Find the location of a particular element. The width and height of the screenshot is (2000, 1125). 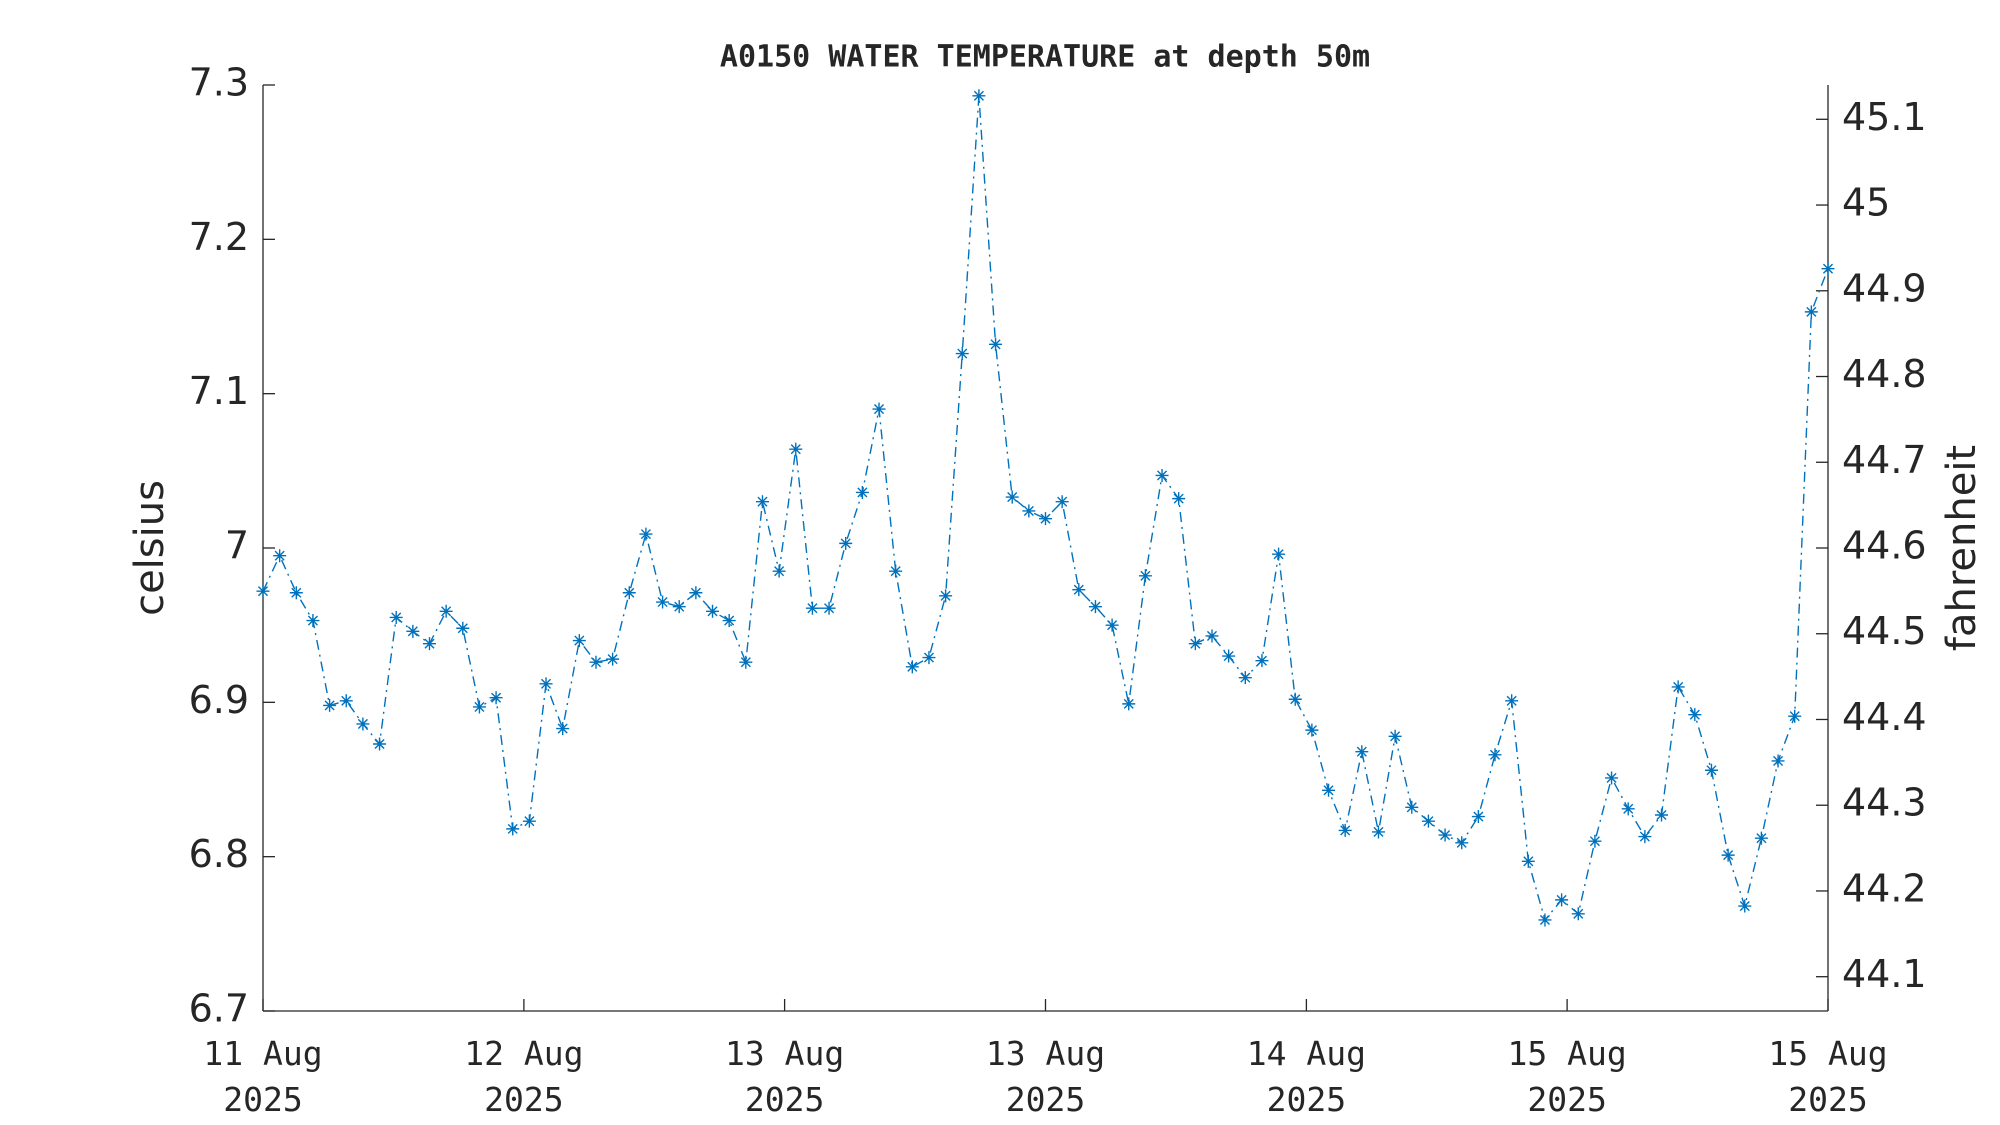

y-axis-label: celsius is located at coordinates (150, 548).